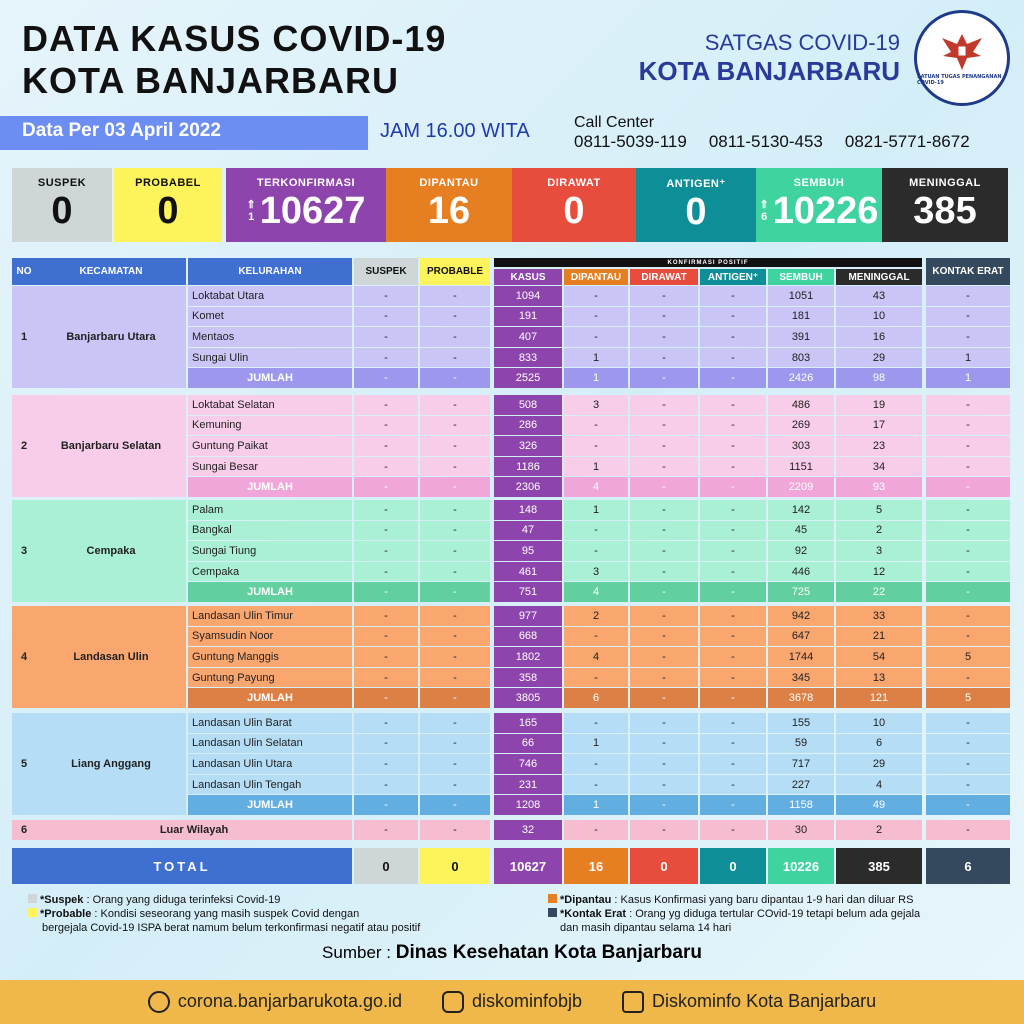  Describe the element at coordinates (270, 764) in the screenshot. I see `kelurahan-name: Landasan Ulin Utara` at that location.